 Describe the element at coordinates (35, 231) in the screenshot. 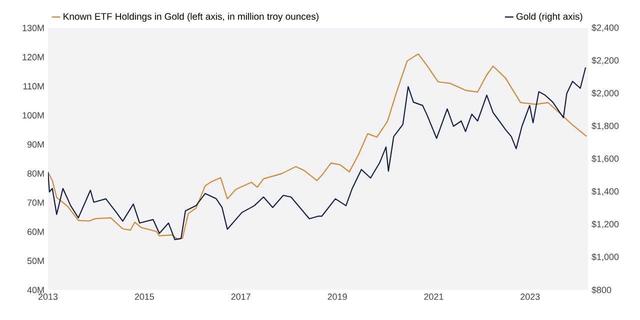

I see `y-tick-label: 60M` at that location.